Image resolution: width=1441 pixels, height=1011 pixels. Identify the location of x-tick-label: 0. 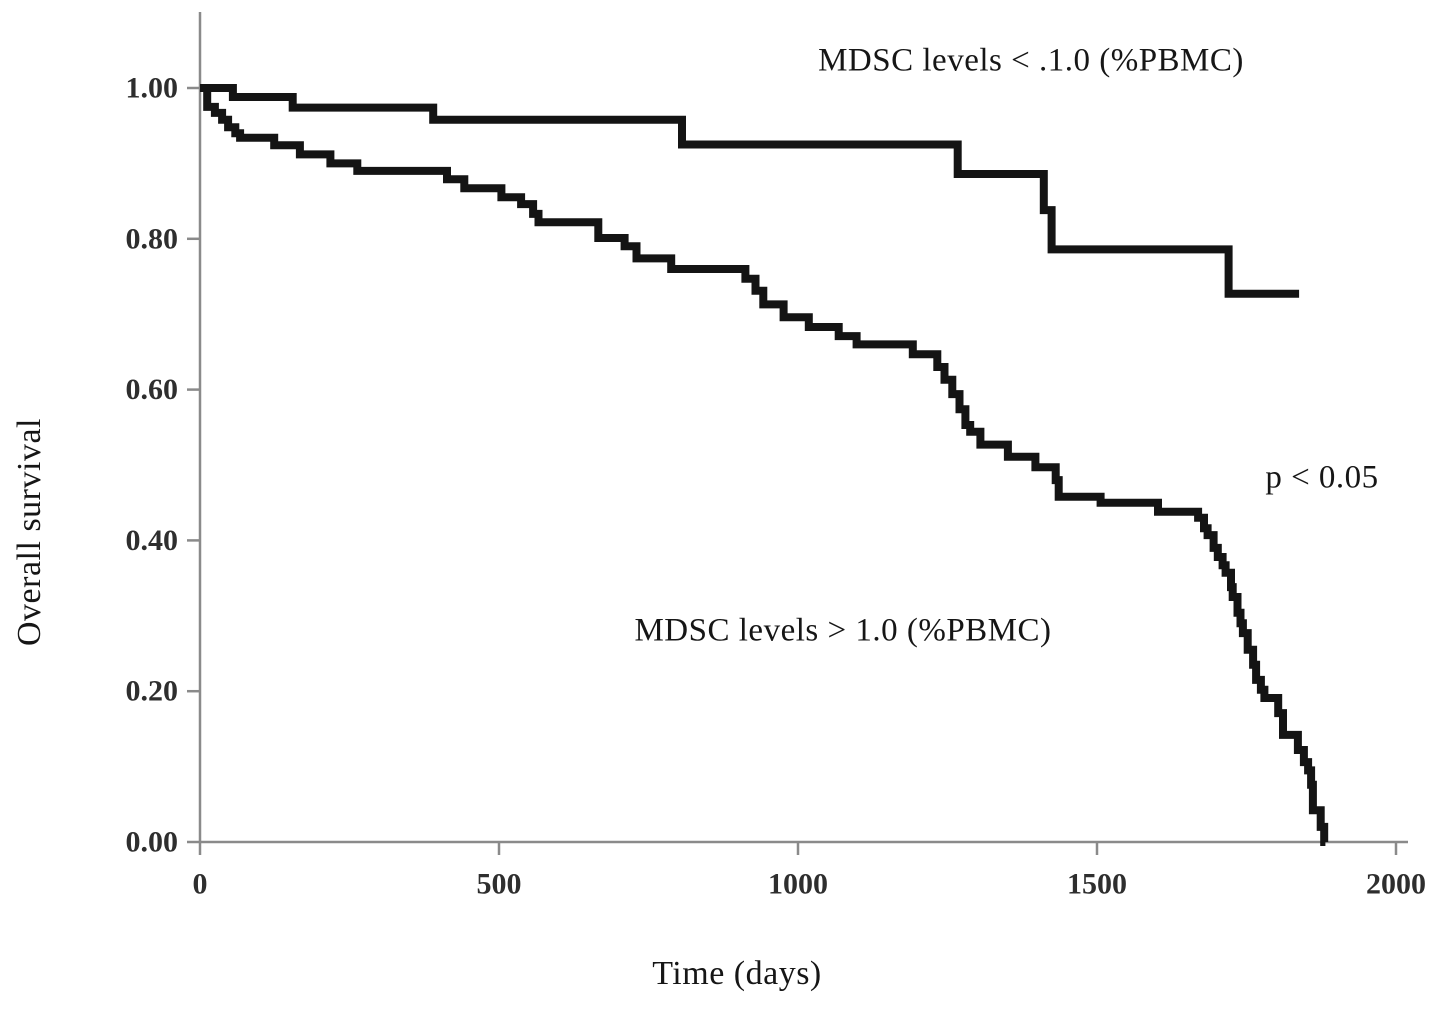
(200, 884).